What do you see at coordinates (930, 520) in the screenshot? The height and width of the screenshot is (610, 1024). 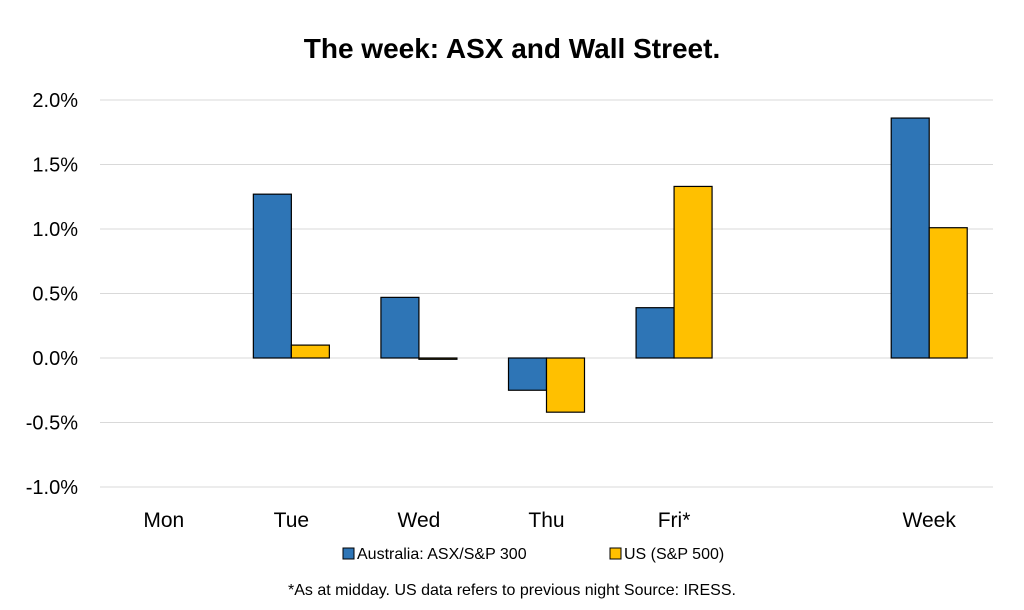 I see `x-category-label: Week` at bounding box center [930, 520].